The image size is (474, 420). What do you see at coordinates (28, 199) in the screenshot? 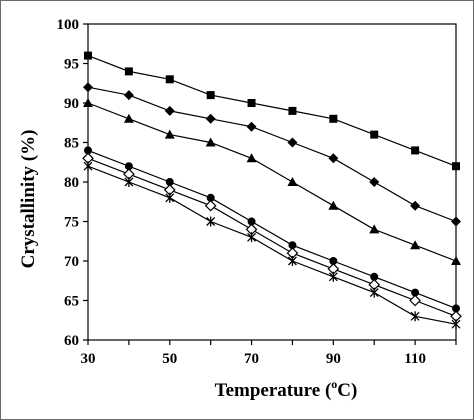
I see `y-axis-title: Crystallinity (%)` at bounding box center [28, 199].